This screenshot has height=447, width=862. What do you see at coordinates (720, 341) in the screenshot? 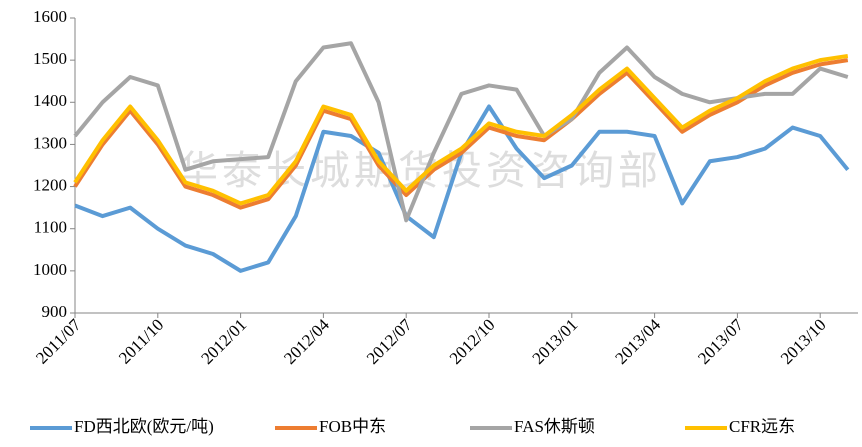
I see `x-tick-label: 2013/07` at bounding box center [720, 341].